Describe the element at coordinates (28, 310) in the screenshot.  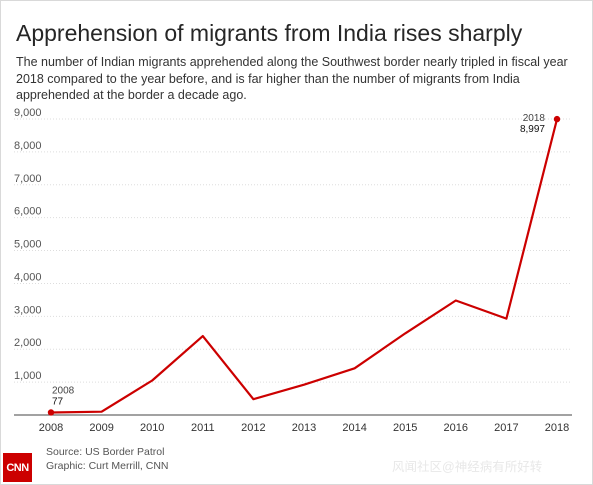
I see `y-tick-label: 3,000` at that location.